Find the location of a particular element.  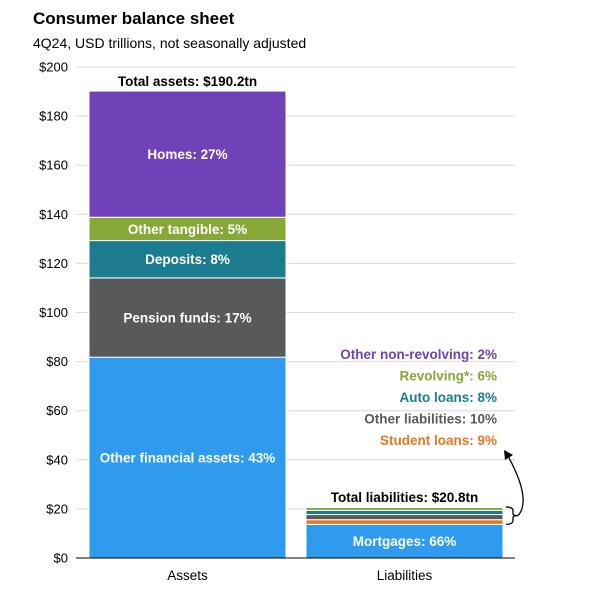

y-tick-label-60: $60 is located at coordinates (57, 410).